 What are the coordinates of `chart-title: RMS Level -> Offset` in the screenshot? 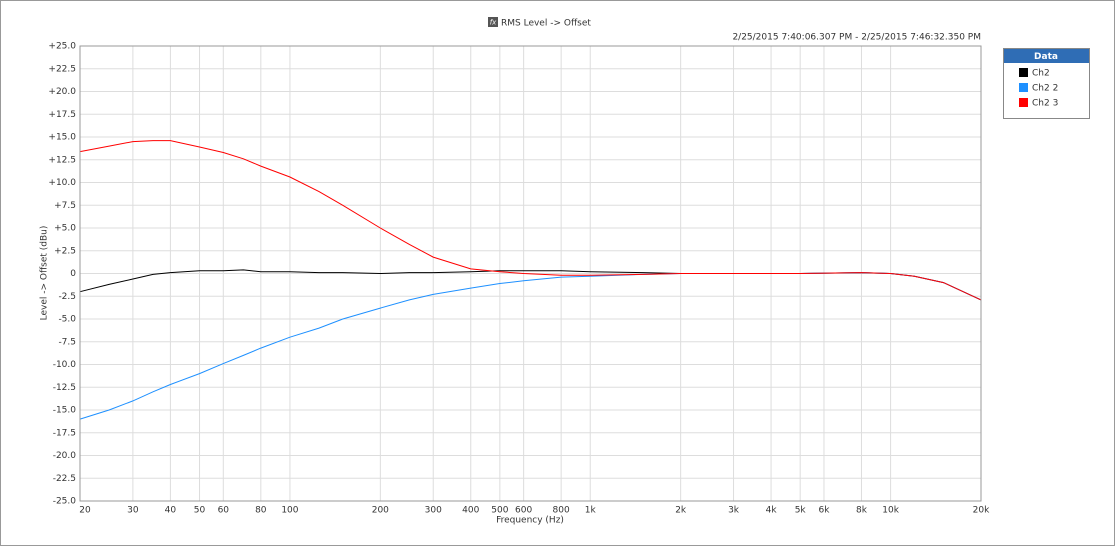 It's located at (546, 24).